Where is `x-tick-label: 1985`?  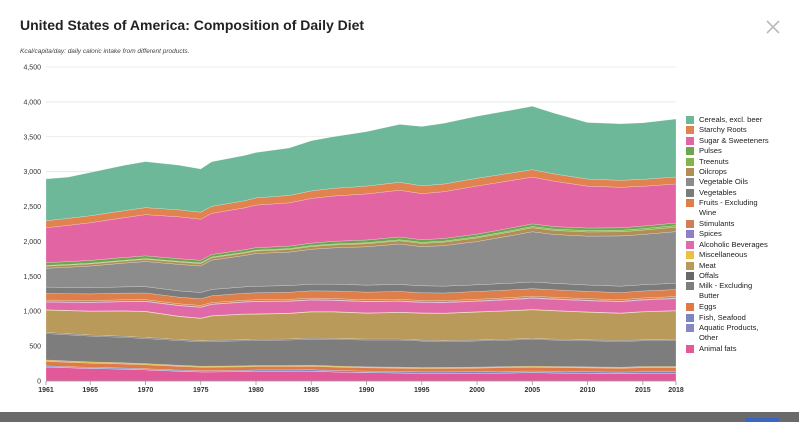 x-tick-label: 1985 is located at coordinates (311, 390).